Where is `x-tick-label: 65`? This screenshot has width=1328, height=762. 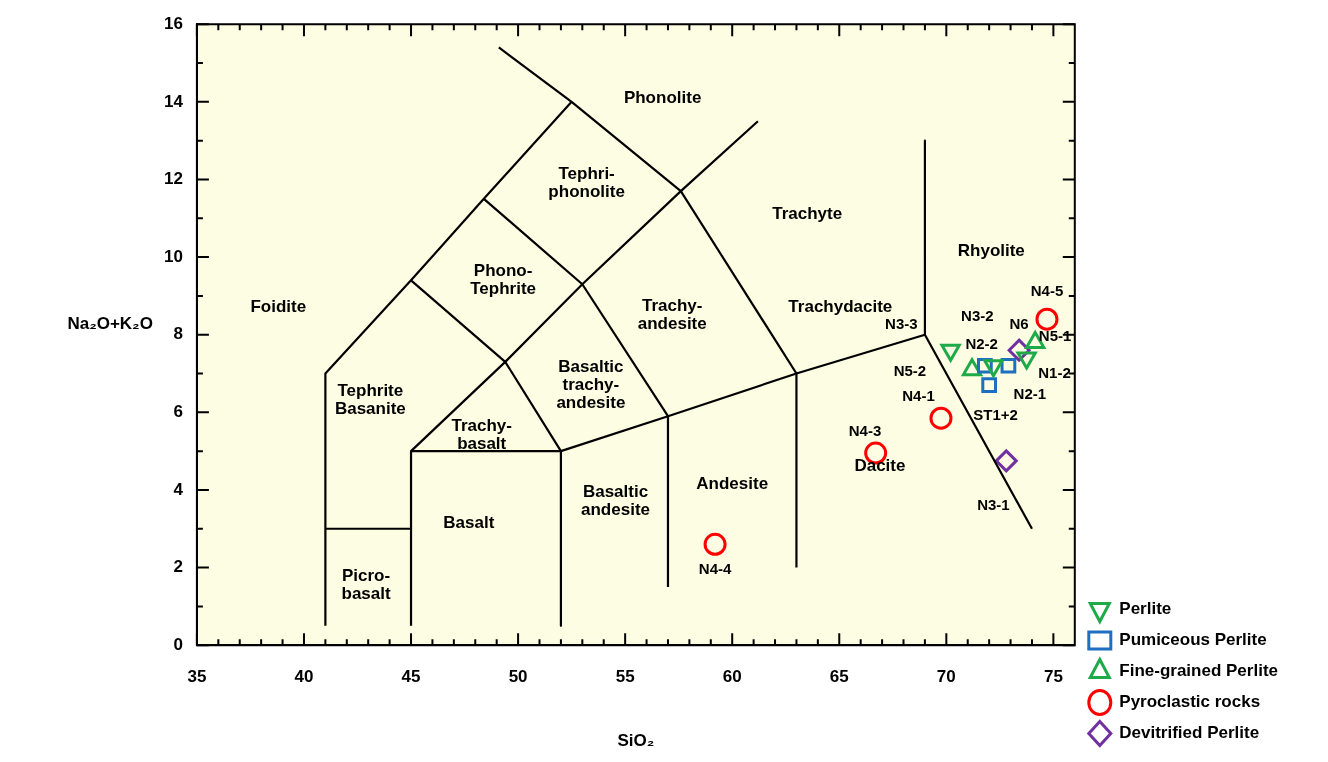
x-tick-label: 65 is located at coordinates (839, 677).